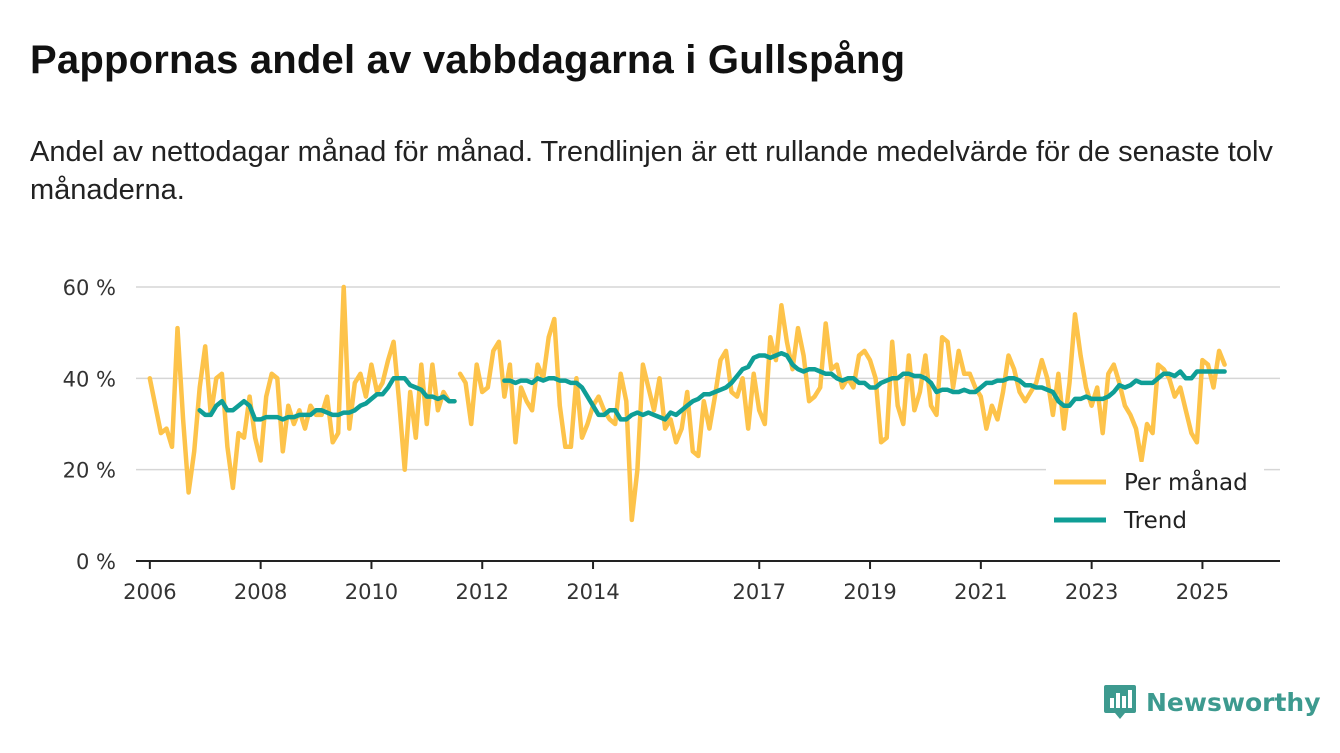  What do you see at coordinates (869, 592) in the screenshot?
I see `x-tick-label: 2019` at bounding box center [869, 592].